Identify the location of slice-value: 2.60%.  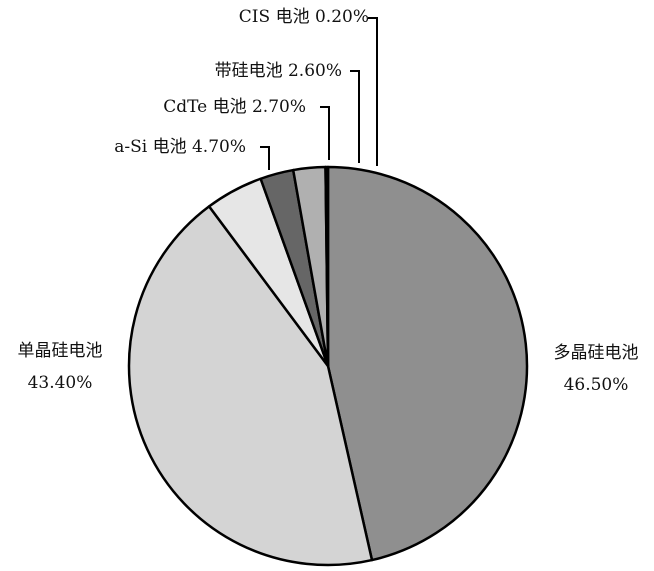
(312, 71).